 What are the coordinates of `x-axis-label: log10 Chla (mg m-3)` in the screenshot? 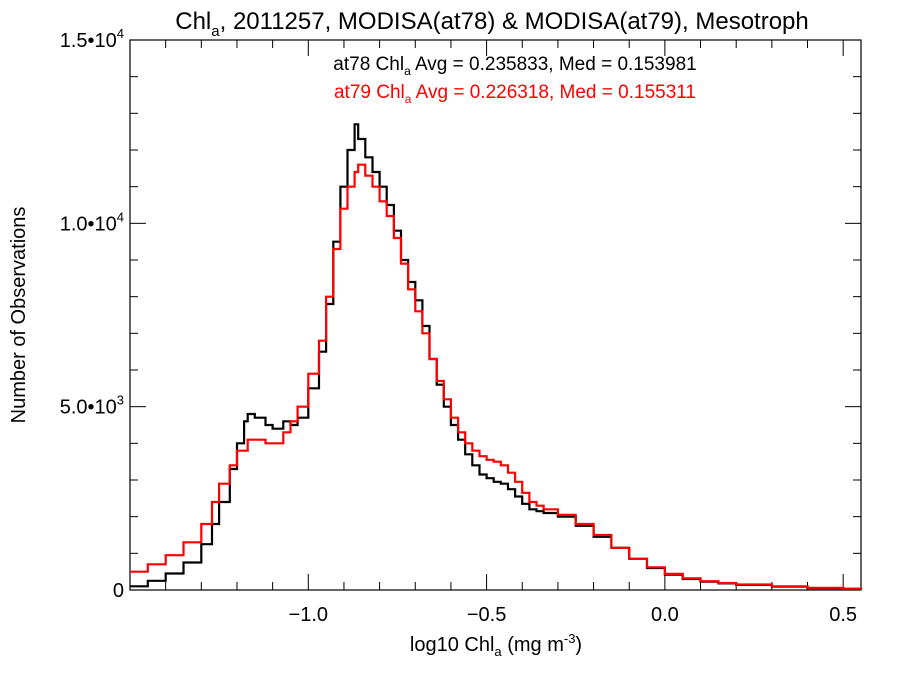 It's located at (496, 645).